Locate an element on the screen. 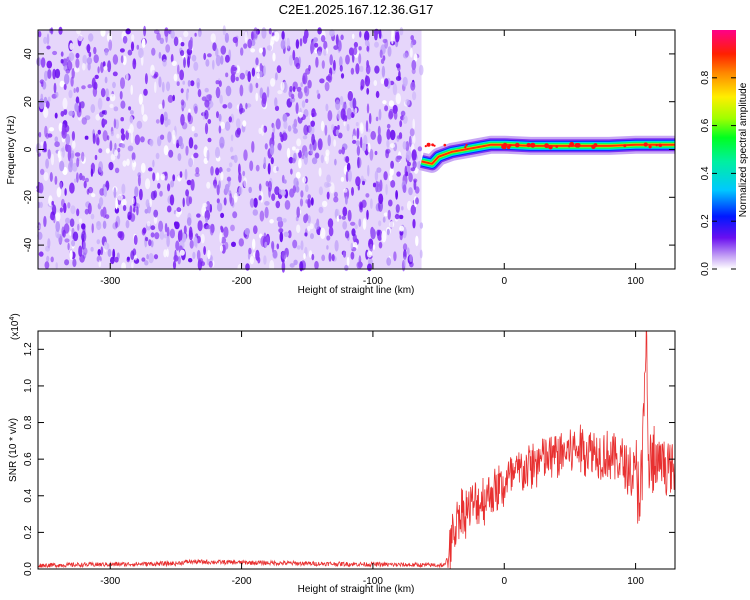 The image size is (750, 600). x-tick-label: -300 is located at coordinates (110, 281).